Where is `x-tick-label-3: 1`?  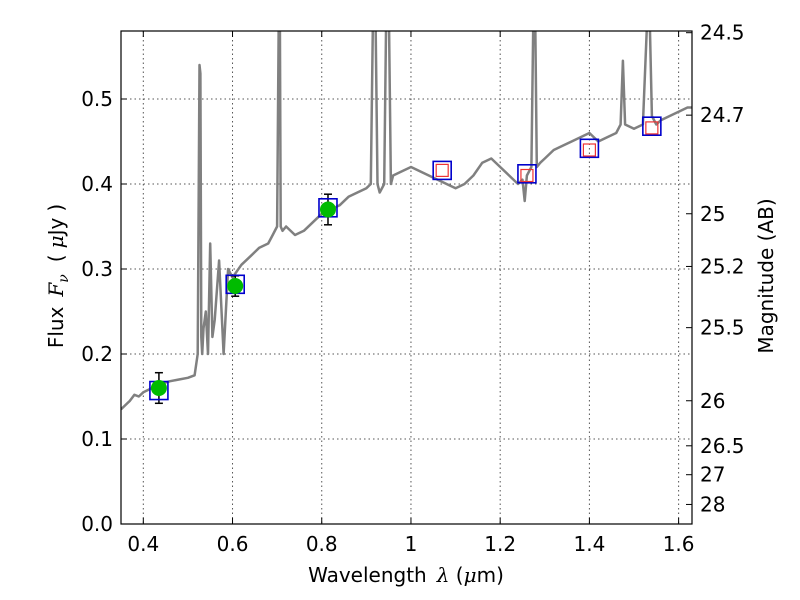 x-tick-label-3: 1 is located at coordinates (411, 544).